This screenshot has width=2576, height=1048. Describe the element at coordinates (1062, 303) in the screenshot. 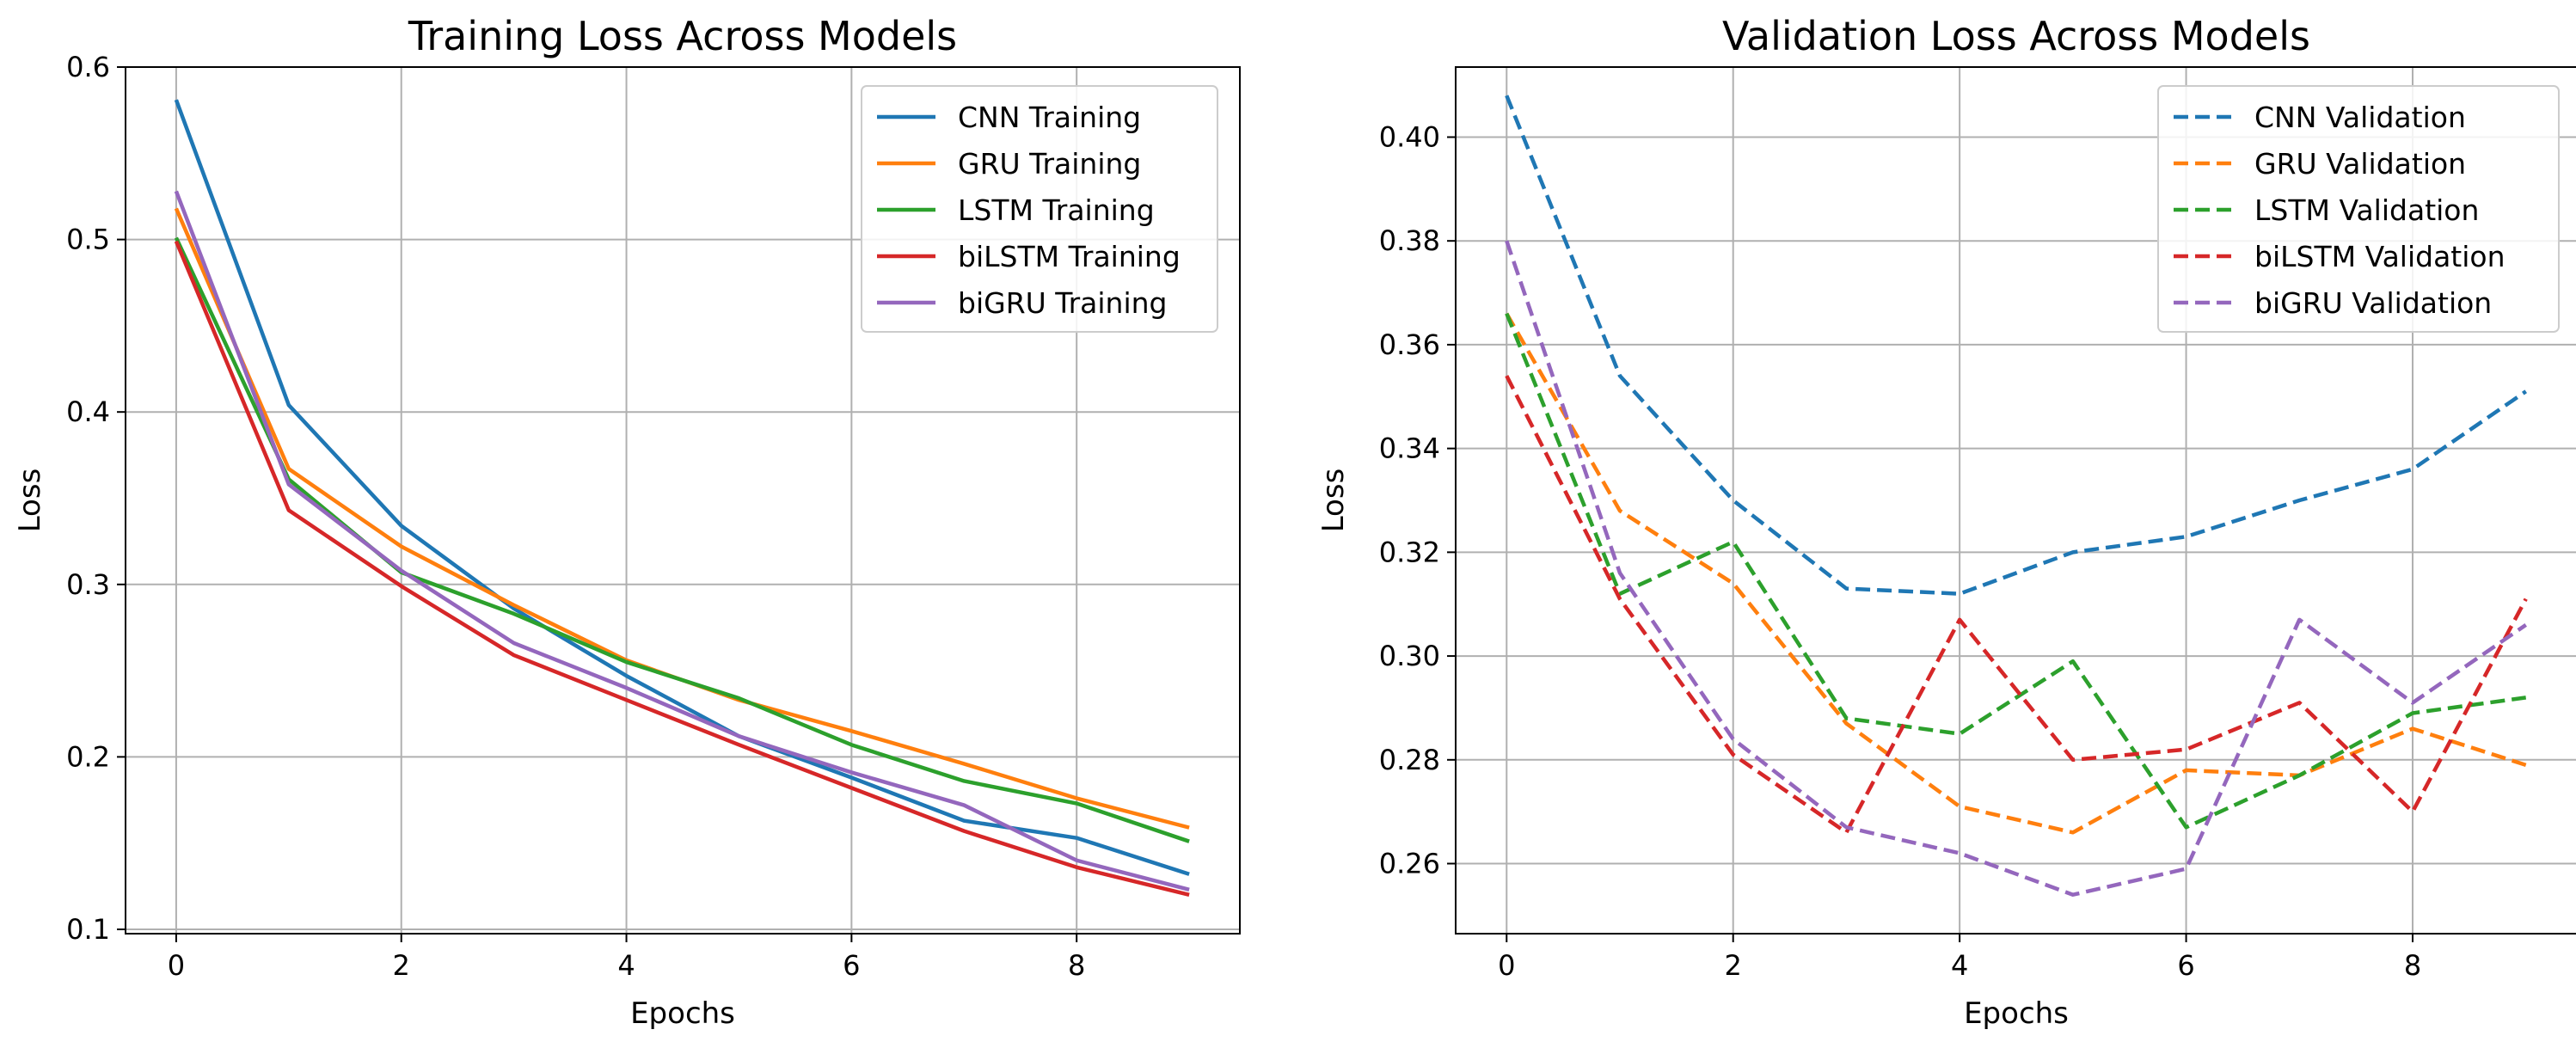

I see `legend-label: biGRU Training` at that location.